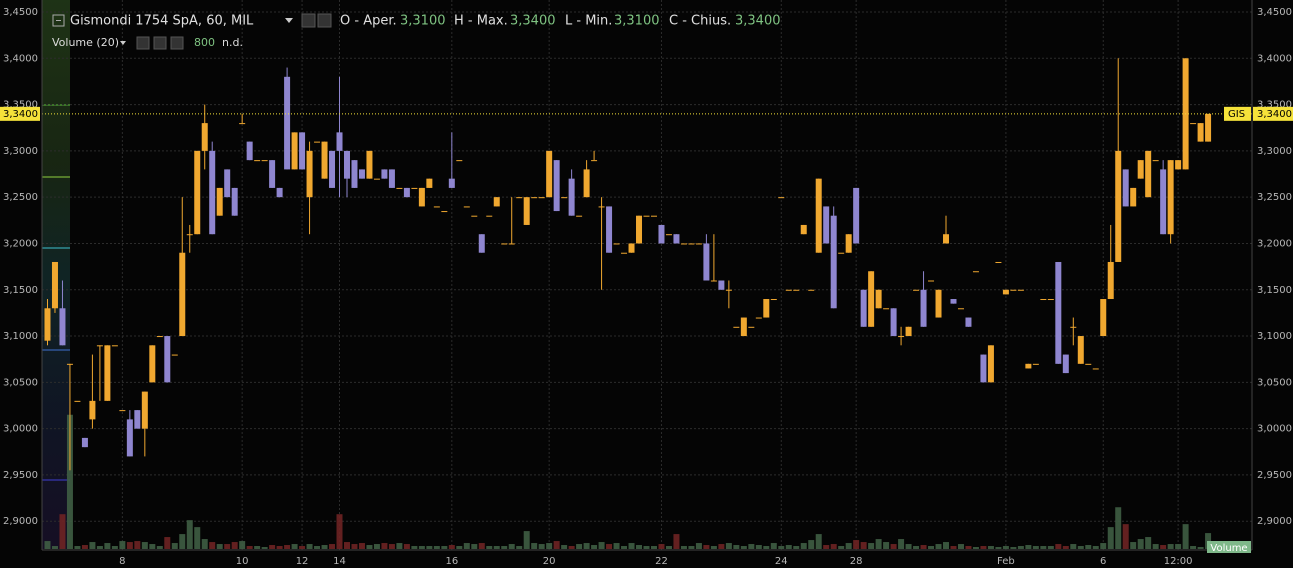 The height and width of the screenshot is (568, 1293). What do you see at coordinates (1274, 382) in the screenshot?
I see `y-tick-label: 3,0500` at bounding box center [1274, 382].